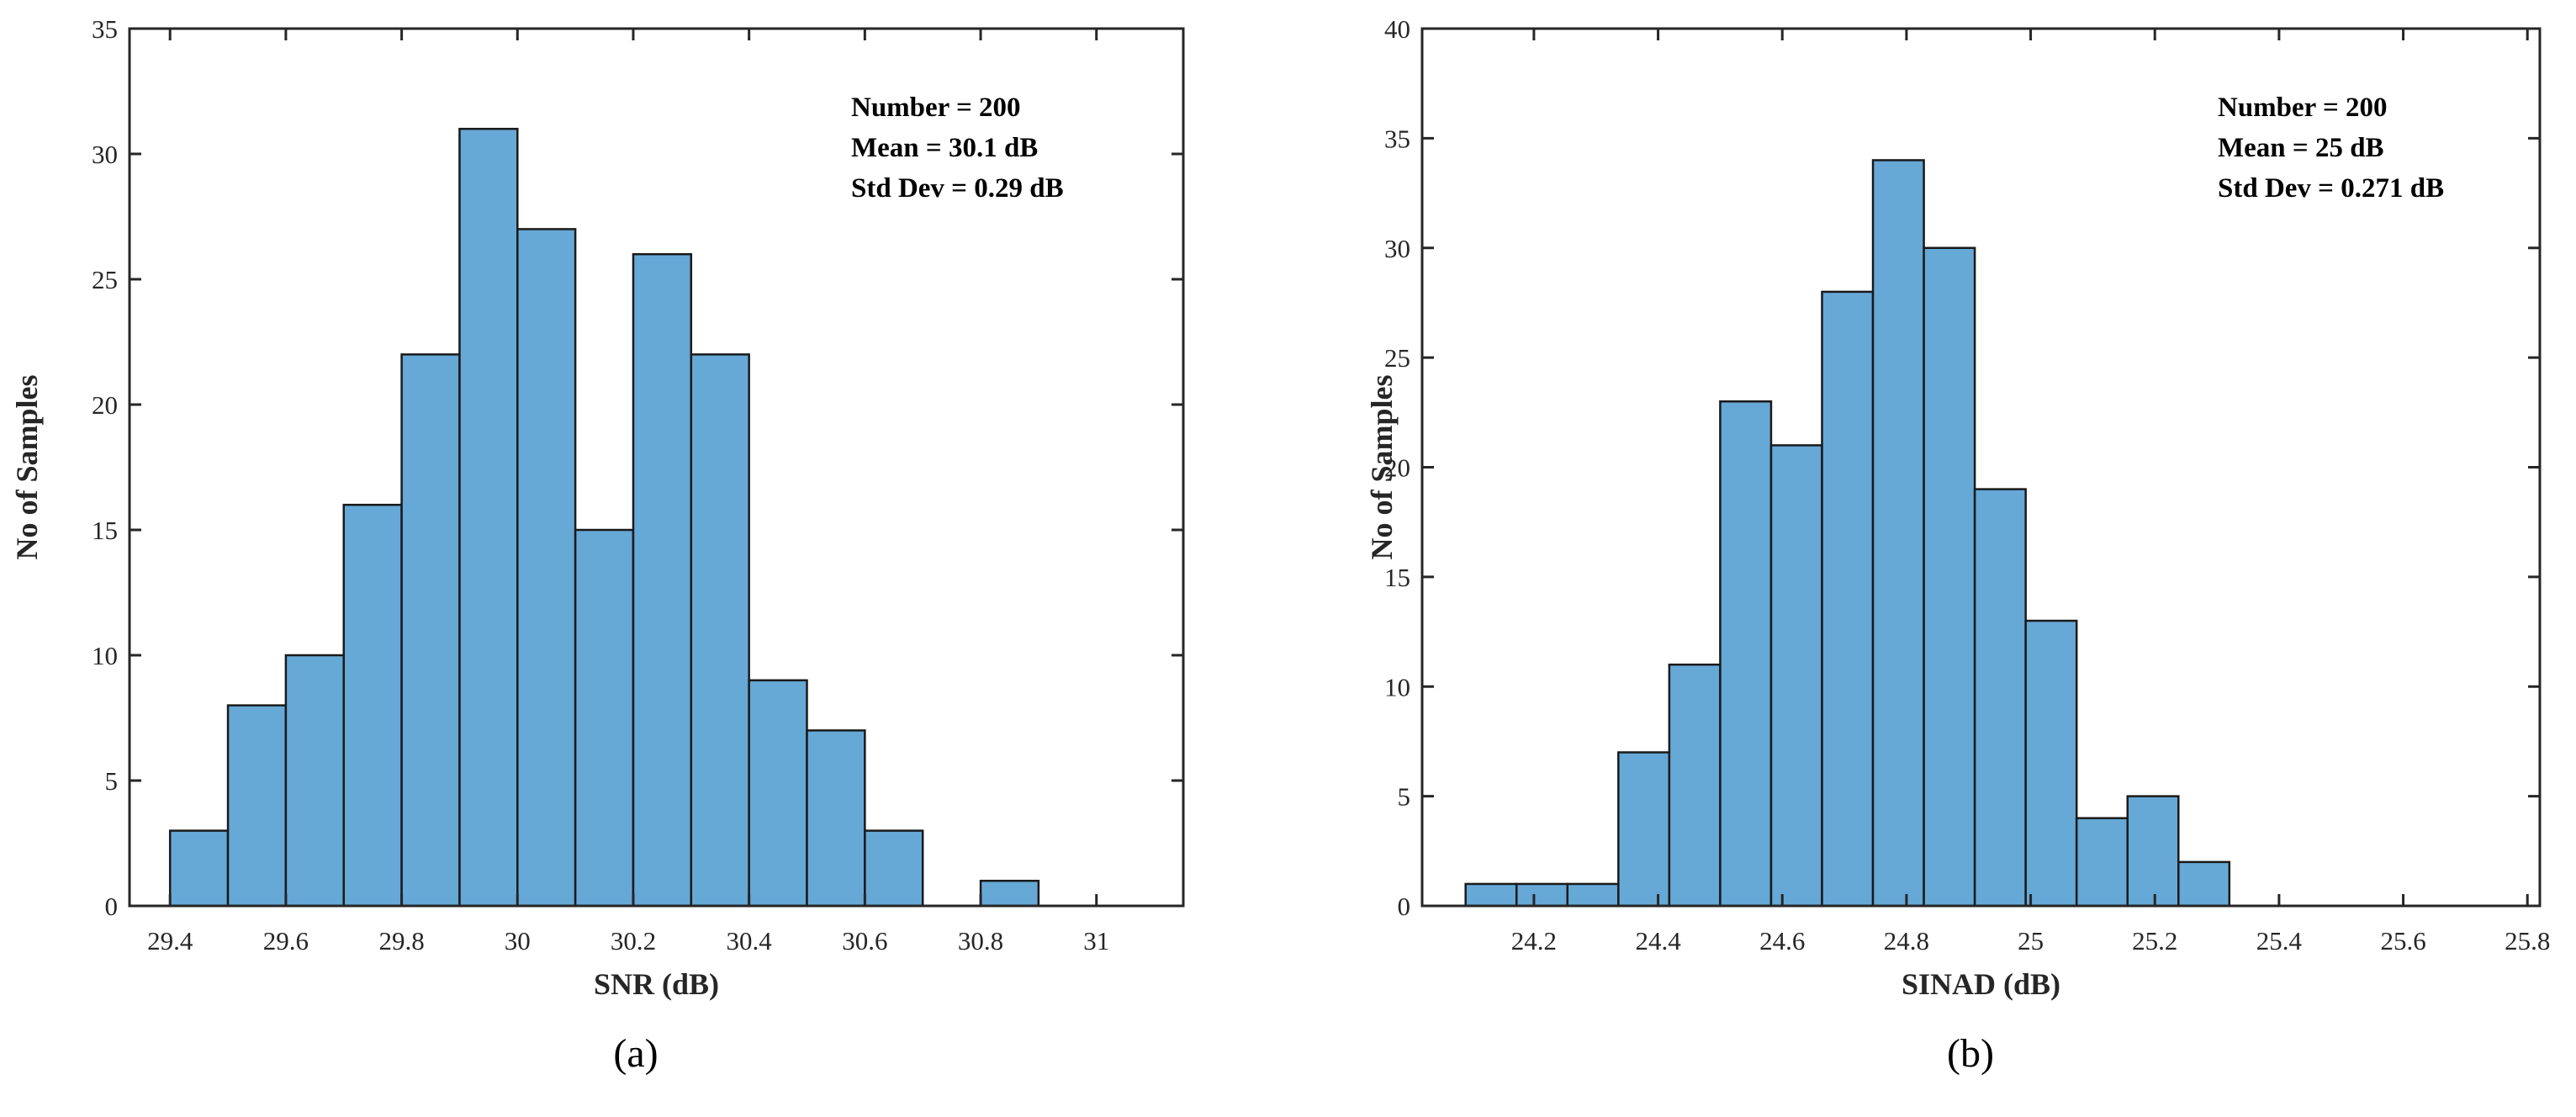 The image size is (2576, 1117). What do you see at coordinates (864, 941) in the screenshot?
I see `x-tick-label: 30.6` at bounding box center [864, 941].